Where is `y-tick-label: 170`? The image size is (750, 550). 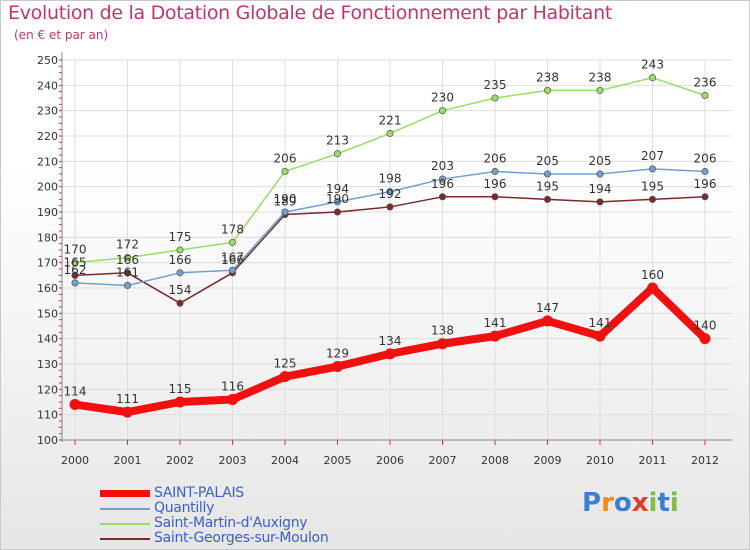
y-tick-label: 170 is located at coordinates (47, 263).